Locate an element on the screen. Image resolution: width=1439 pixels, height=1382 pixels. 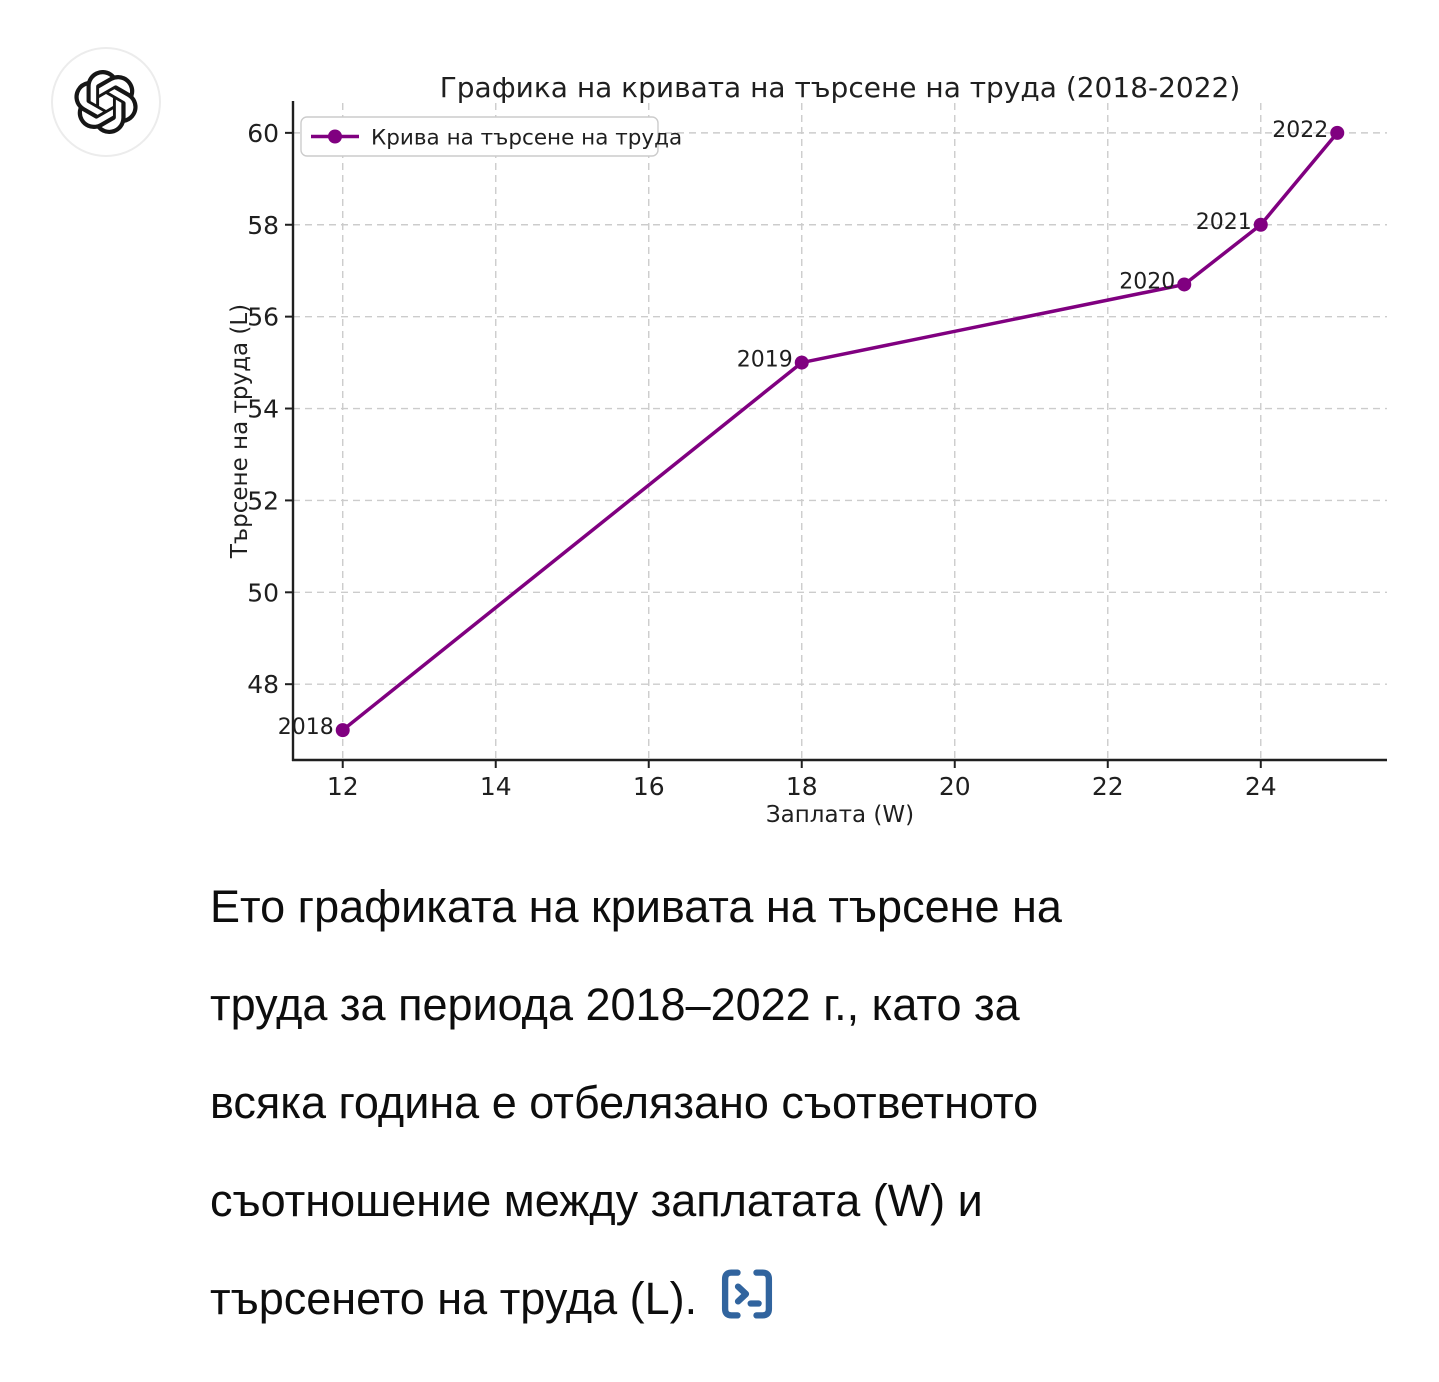
x-tick-label: 18 is located at coordinates (802, 786).